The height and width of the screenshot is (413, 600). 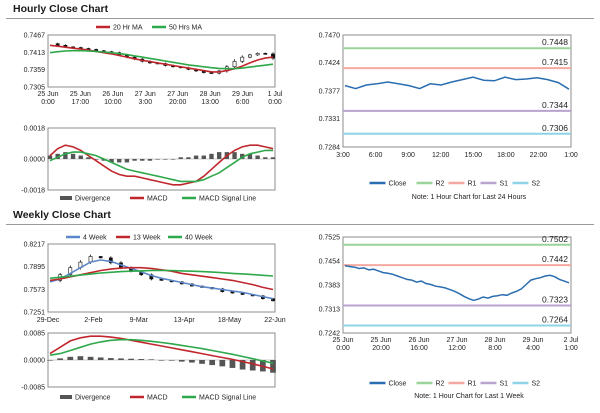 I want to click on weekly-levels-x-tick-0: 25 Jun, so click(x=342, y=340).